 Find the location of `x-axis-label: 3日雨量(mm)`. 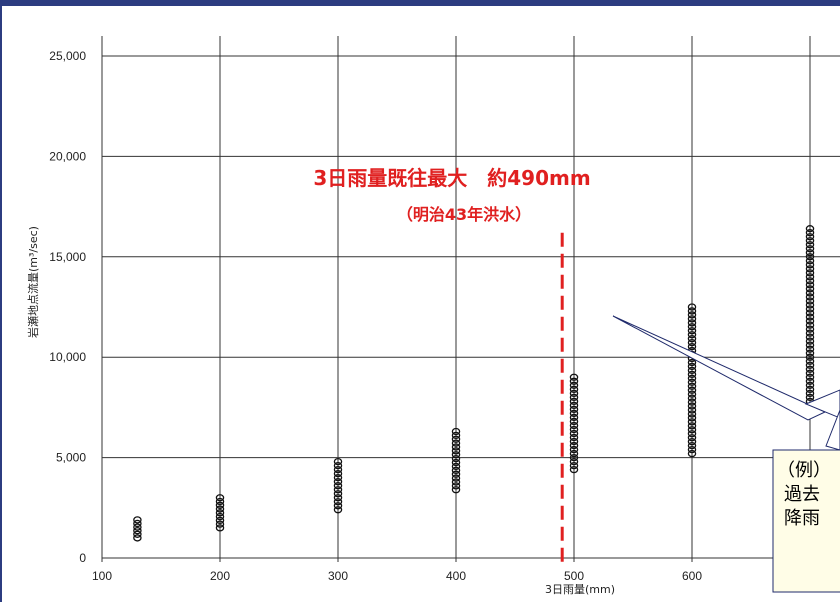

x-axis-label: 3日雨量(mm) is located at coordinates (580, 589).